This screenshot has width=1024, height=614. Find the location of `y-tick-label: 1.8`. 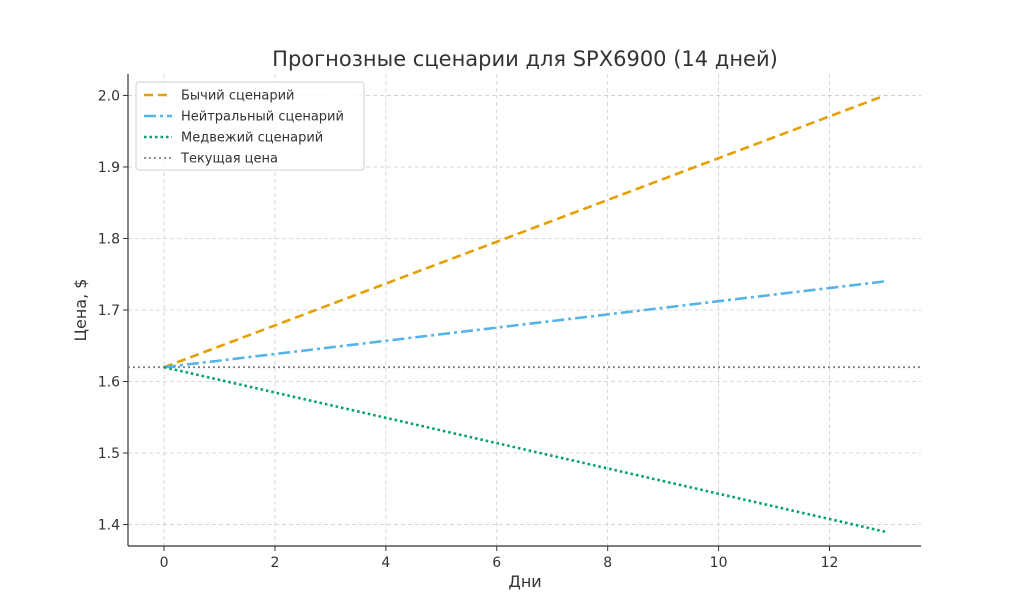

y-tick-label: 1.8 is located at coordinates (109, 239).